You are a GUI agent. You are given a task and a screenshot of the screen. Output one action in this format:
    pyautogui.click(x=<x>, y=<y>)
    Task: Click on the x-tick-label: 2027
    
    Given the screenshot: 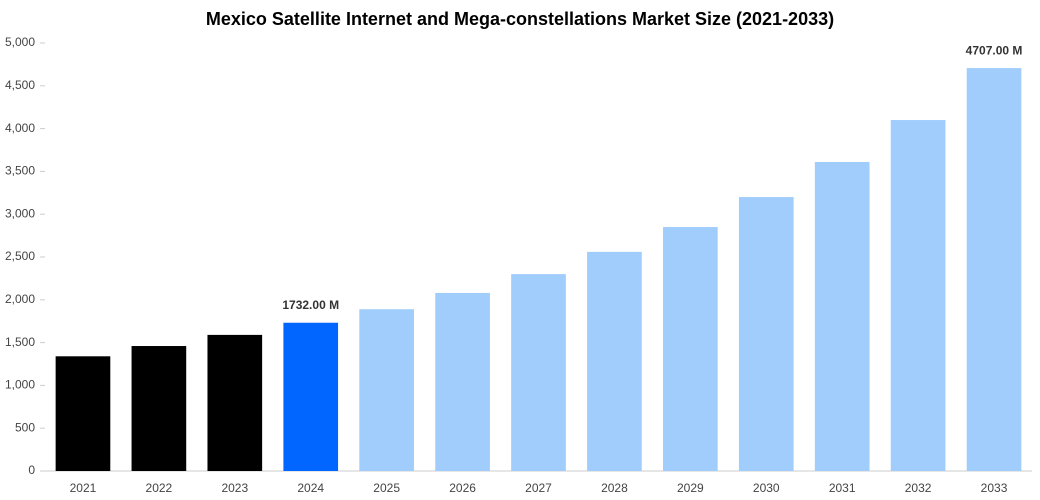 What is the action you would take?
    pyautogui.click(x=538, y=488)
    